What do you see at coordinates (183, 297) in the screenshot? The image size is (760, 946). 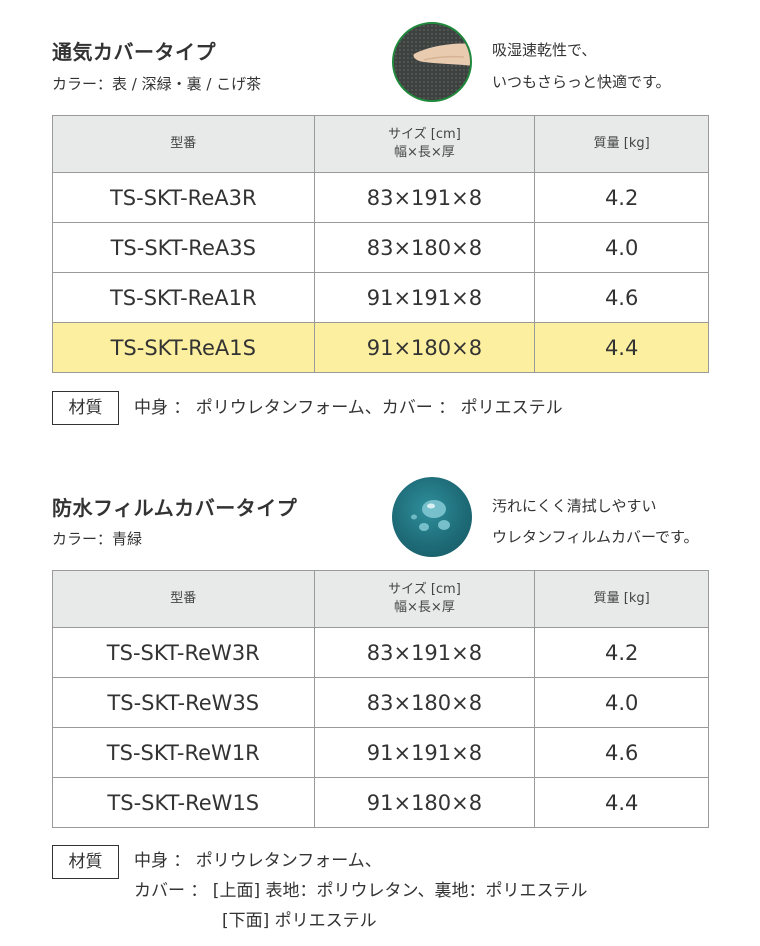 I see `cell-model: TS-SKT-ReA1R` at bounding box center [183, 297].